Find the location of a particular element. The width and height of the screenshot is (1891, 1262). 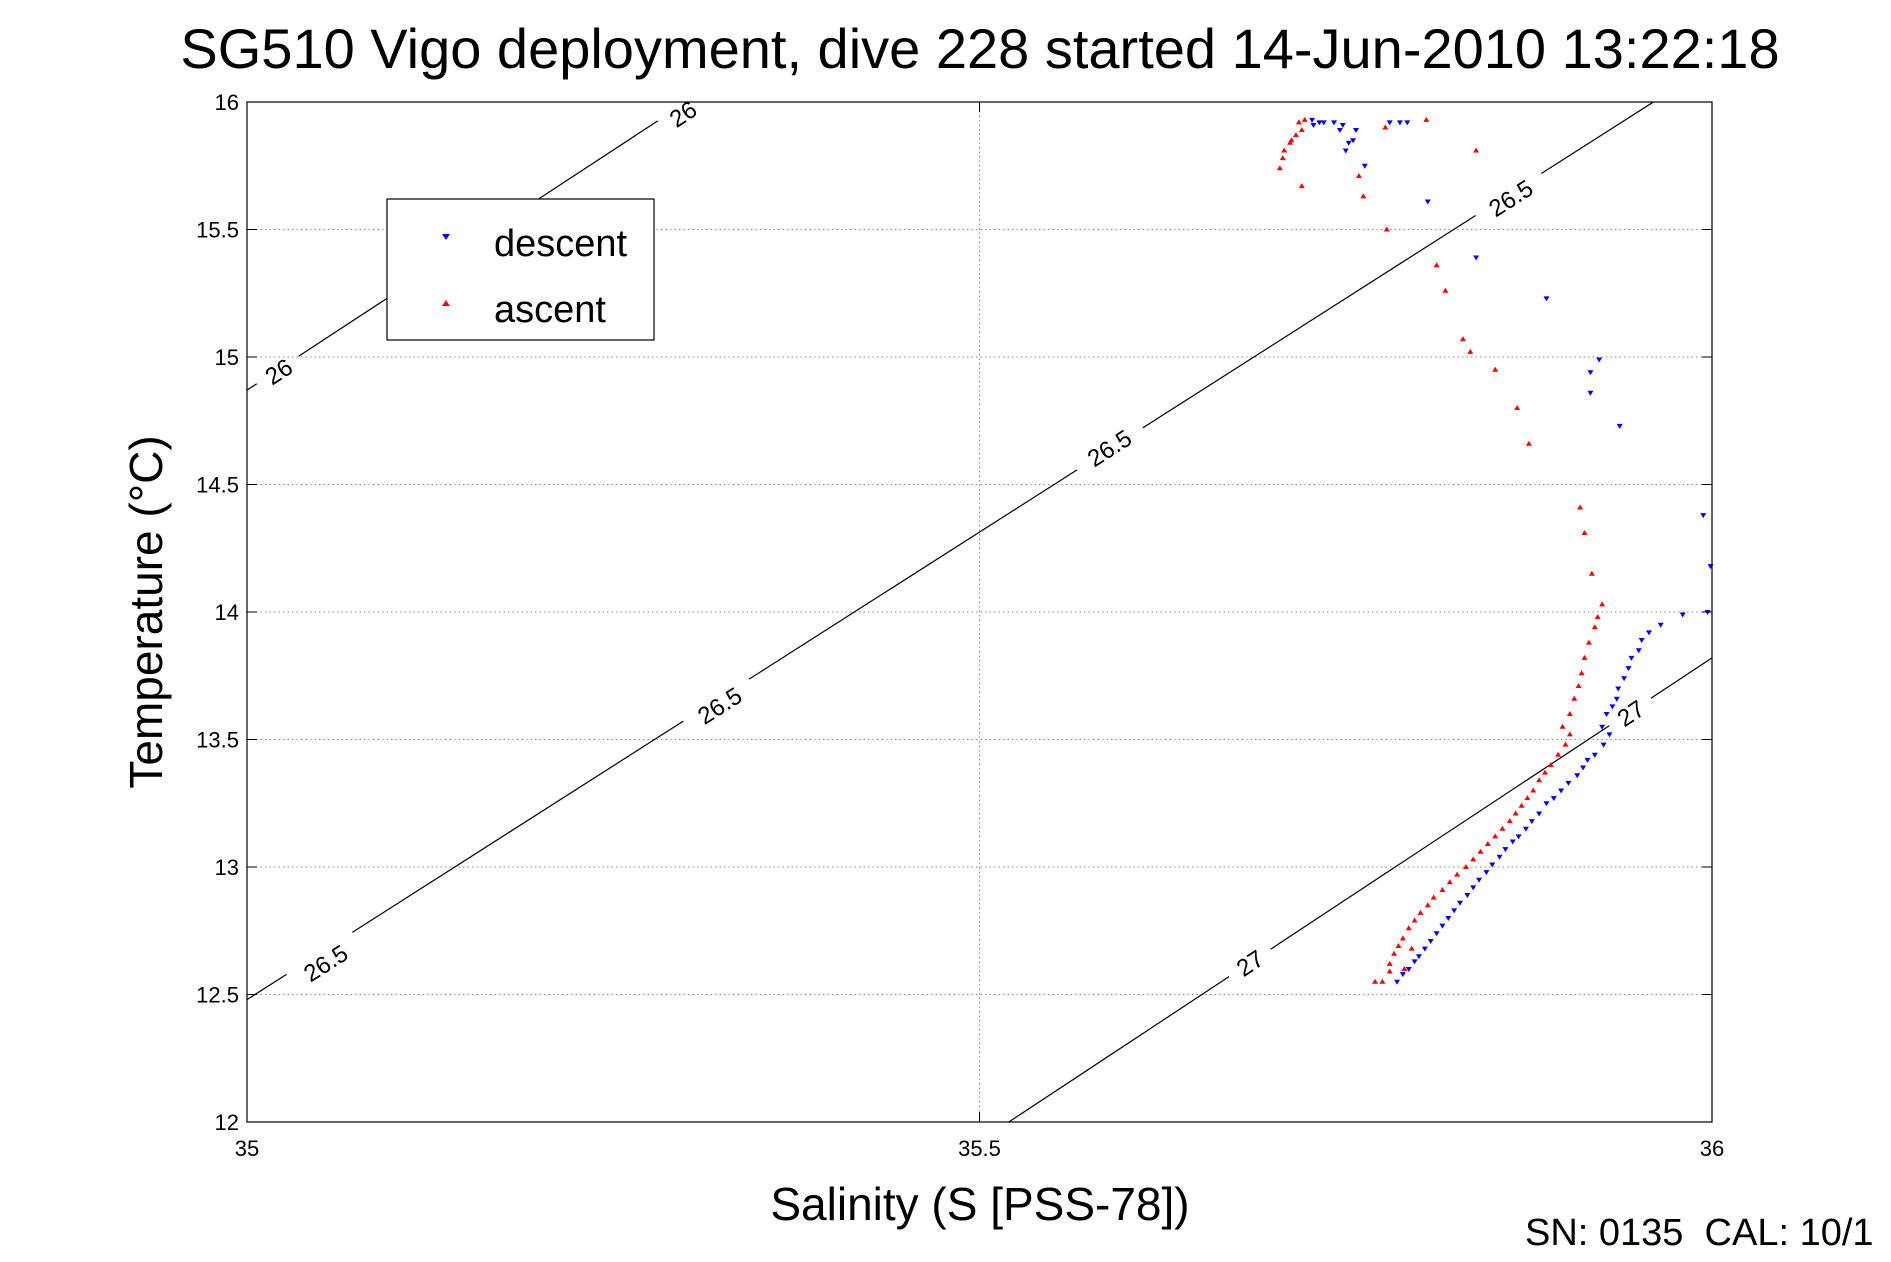

contour-label: 27 is located at coordinates (1631, 713).